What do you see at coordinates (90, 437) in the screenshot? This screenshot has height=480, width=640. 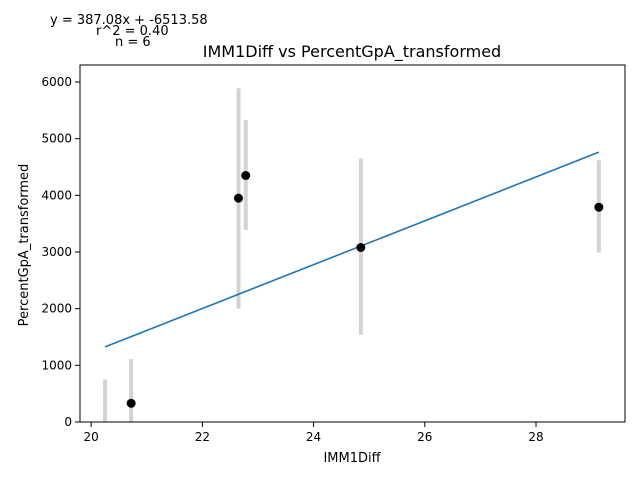 I see `x-tick-label: 20` at bounding box center [90, 437].